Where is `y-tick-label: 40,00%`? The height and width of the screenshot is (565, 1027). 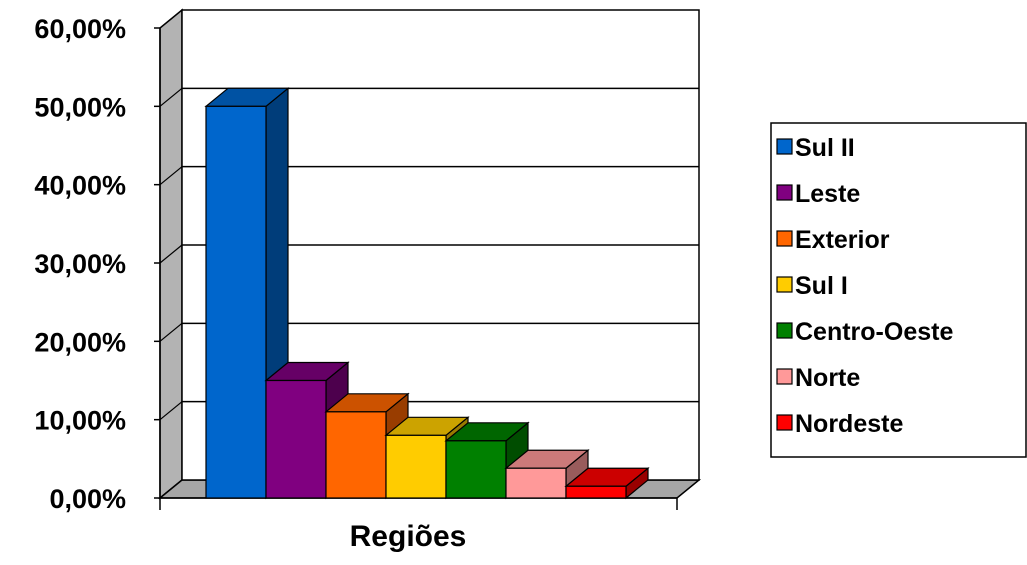
y-tick-label: 40,00% is located at coordinates (80, 186).